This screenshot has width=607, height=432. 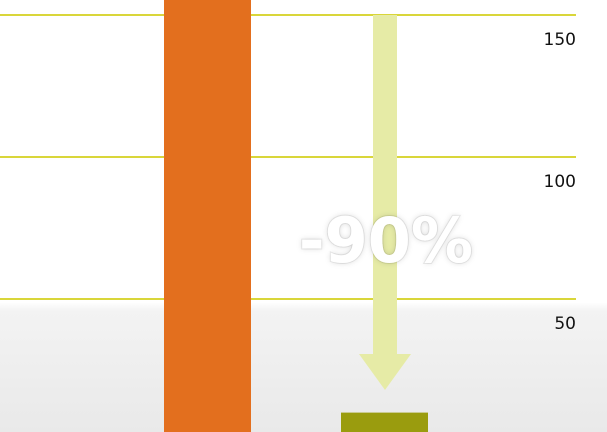 I want to click on y-tick-label-100: 100, so click(x=560, y=182).